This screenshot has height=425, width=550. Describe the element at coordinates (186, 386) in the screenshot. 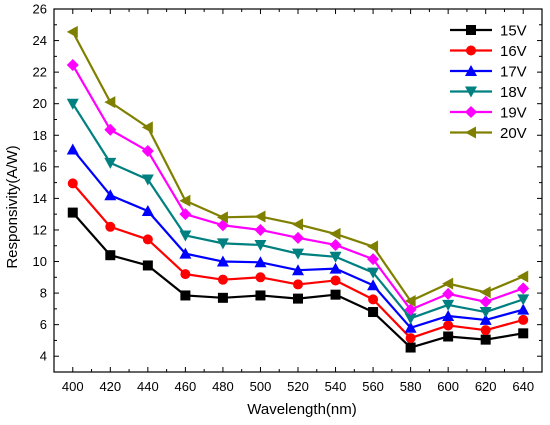

I see `x-tick-label: 460` at that location.